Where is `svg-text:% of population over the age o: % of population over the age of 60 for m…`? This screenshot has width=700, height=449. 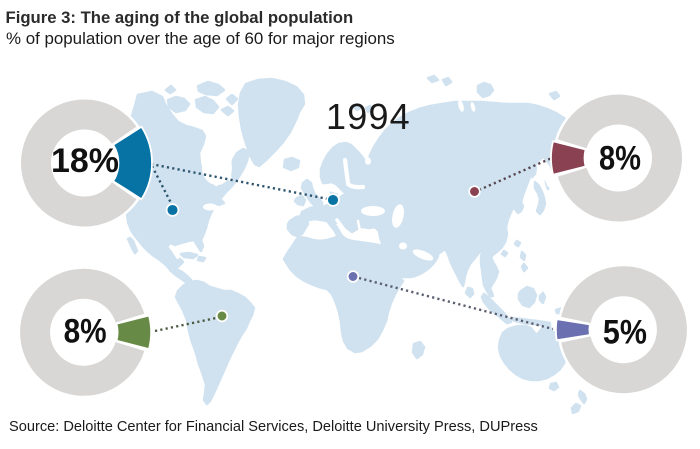
svg-text:% of population over the age o: % of population over the age of 60 for m… is located at coordinates (200, 38).